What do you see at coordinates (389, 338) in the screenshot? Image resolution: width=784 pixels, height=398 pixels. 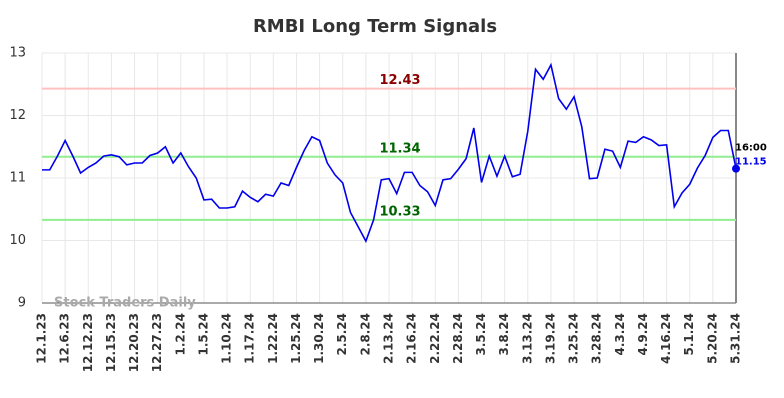 I see `x-tick-label: 2.13.24` at bounding box center [389, 338].